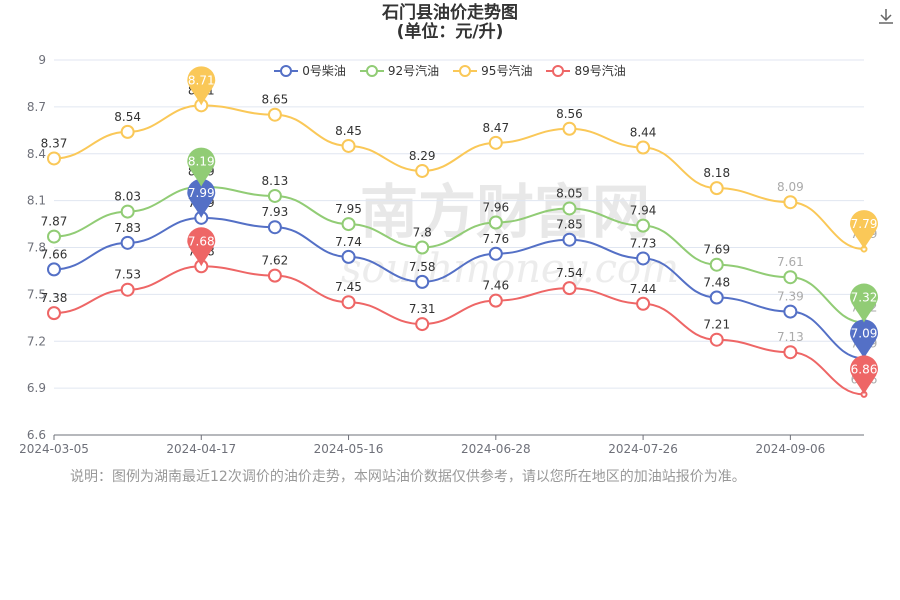 The image size is (900, 600). Describe the element at coordinates (36, 294) in the screenshot. I see `y-tick-label: 7.5` at that location.